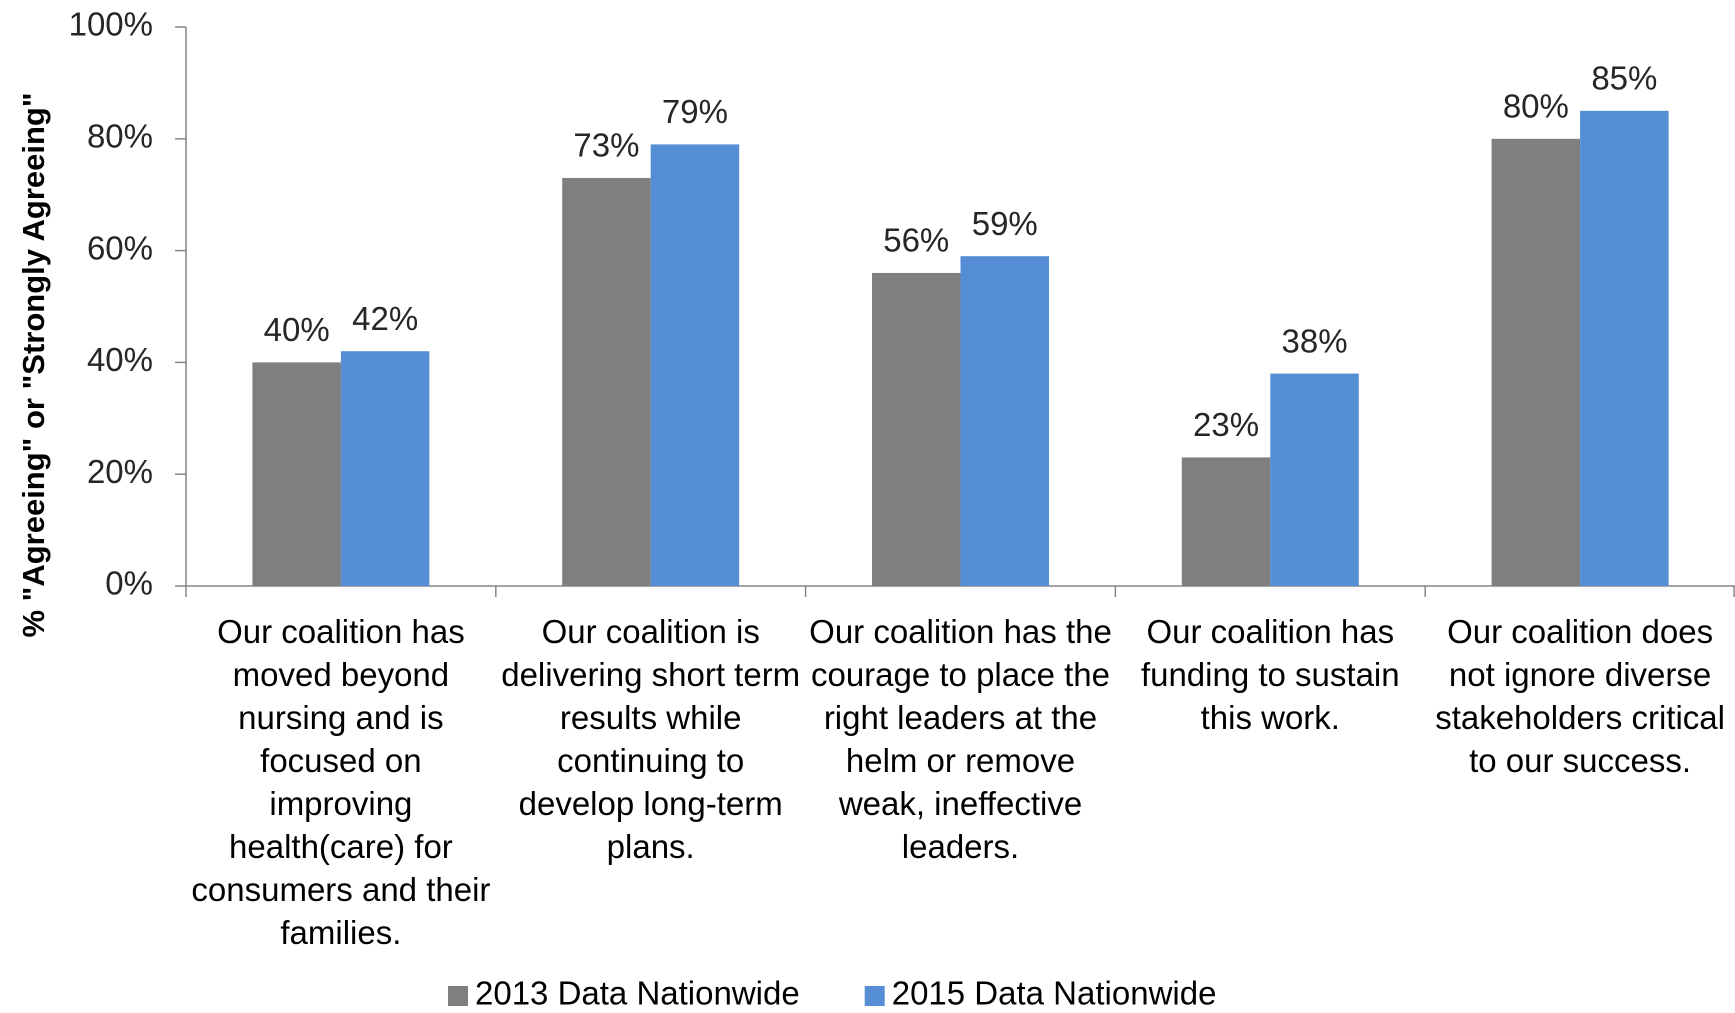  I want to click on y-tick-label: 0%, so click(129, 583).